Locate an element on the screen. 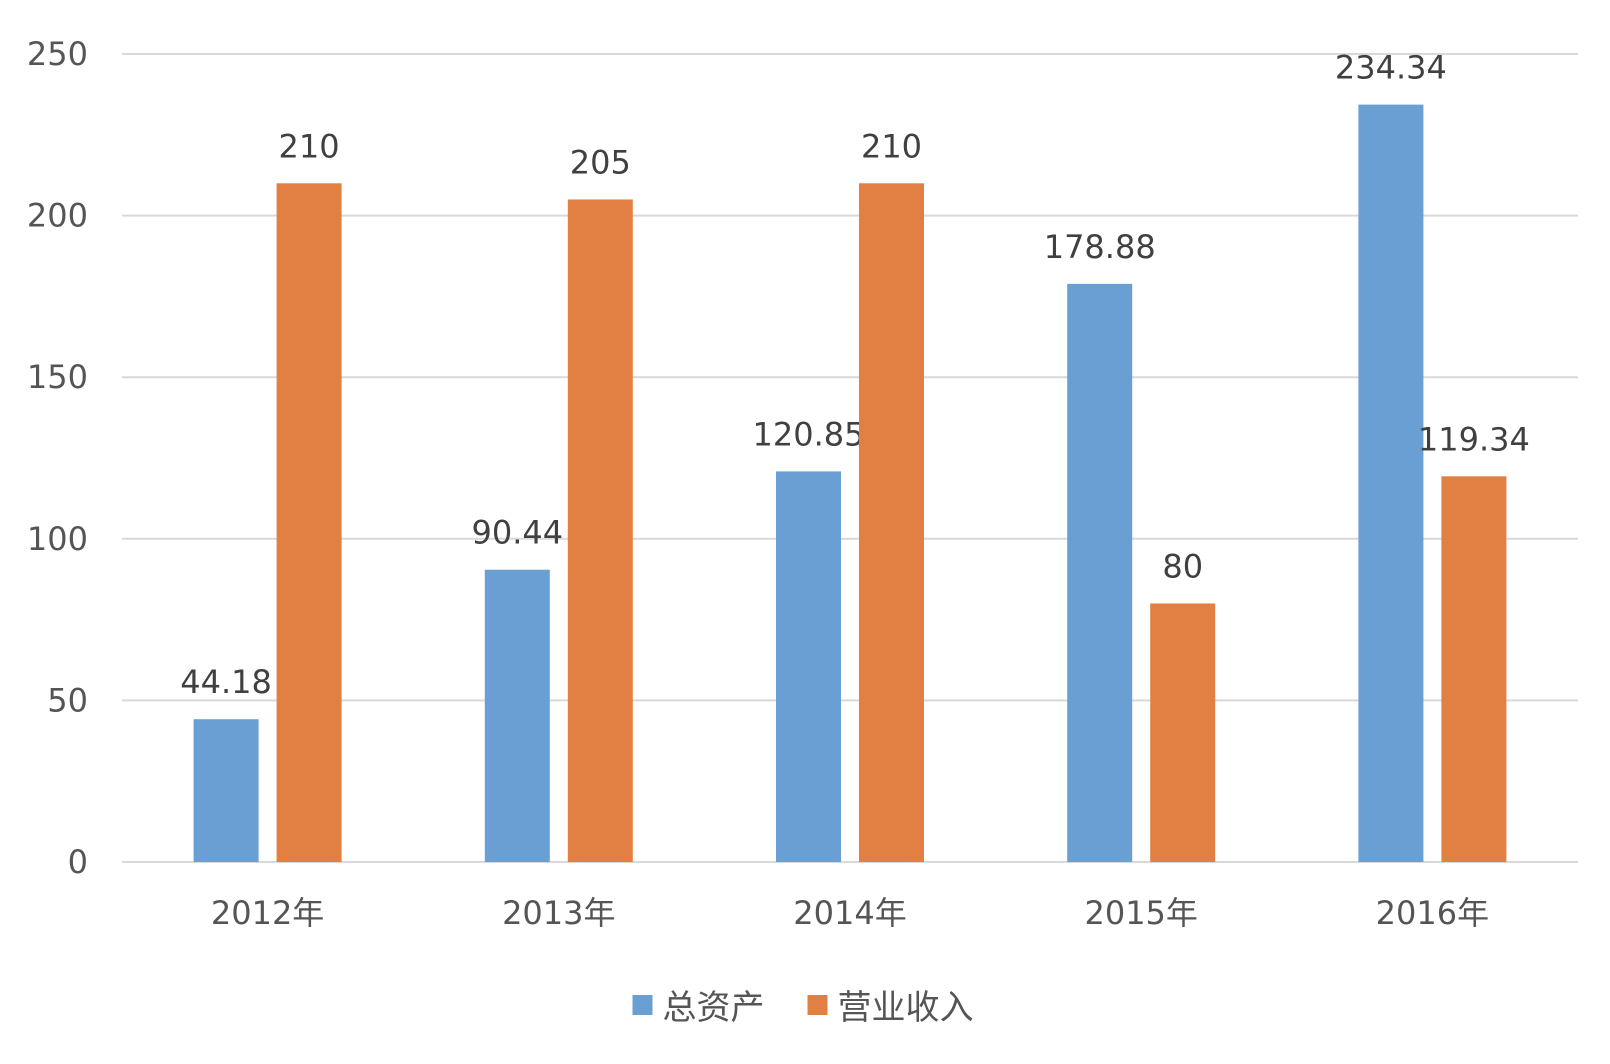 This screenshot has height=1064, width=1610. y-tick-label: 250 is located at coordinates (57, 54).